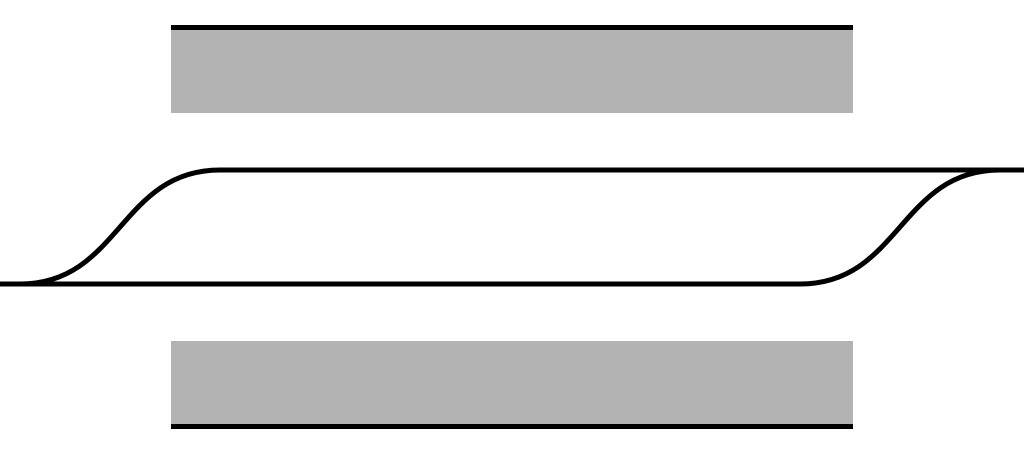 The image size is (1024, 455). Describe the element at coordinates (512, 71) in the screenshot. I see `top-plate` at that location.